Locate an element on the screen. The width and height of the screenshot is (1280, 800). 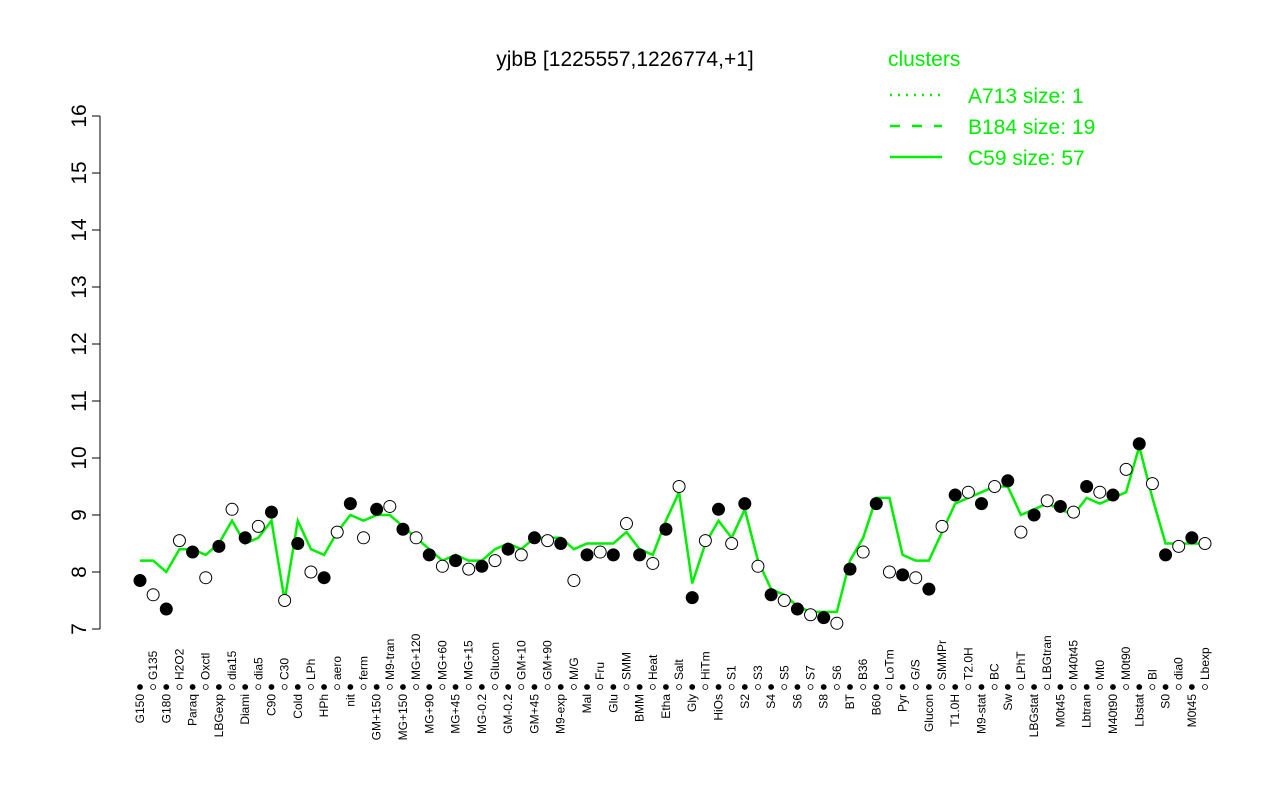
x-tick-label: C90 is located at coordinates (271, 705).